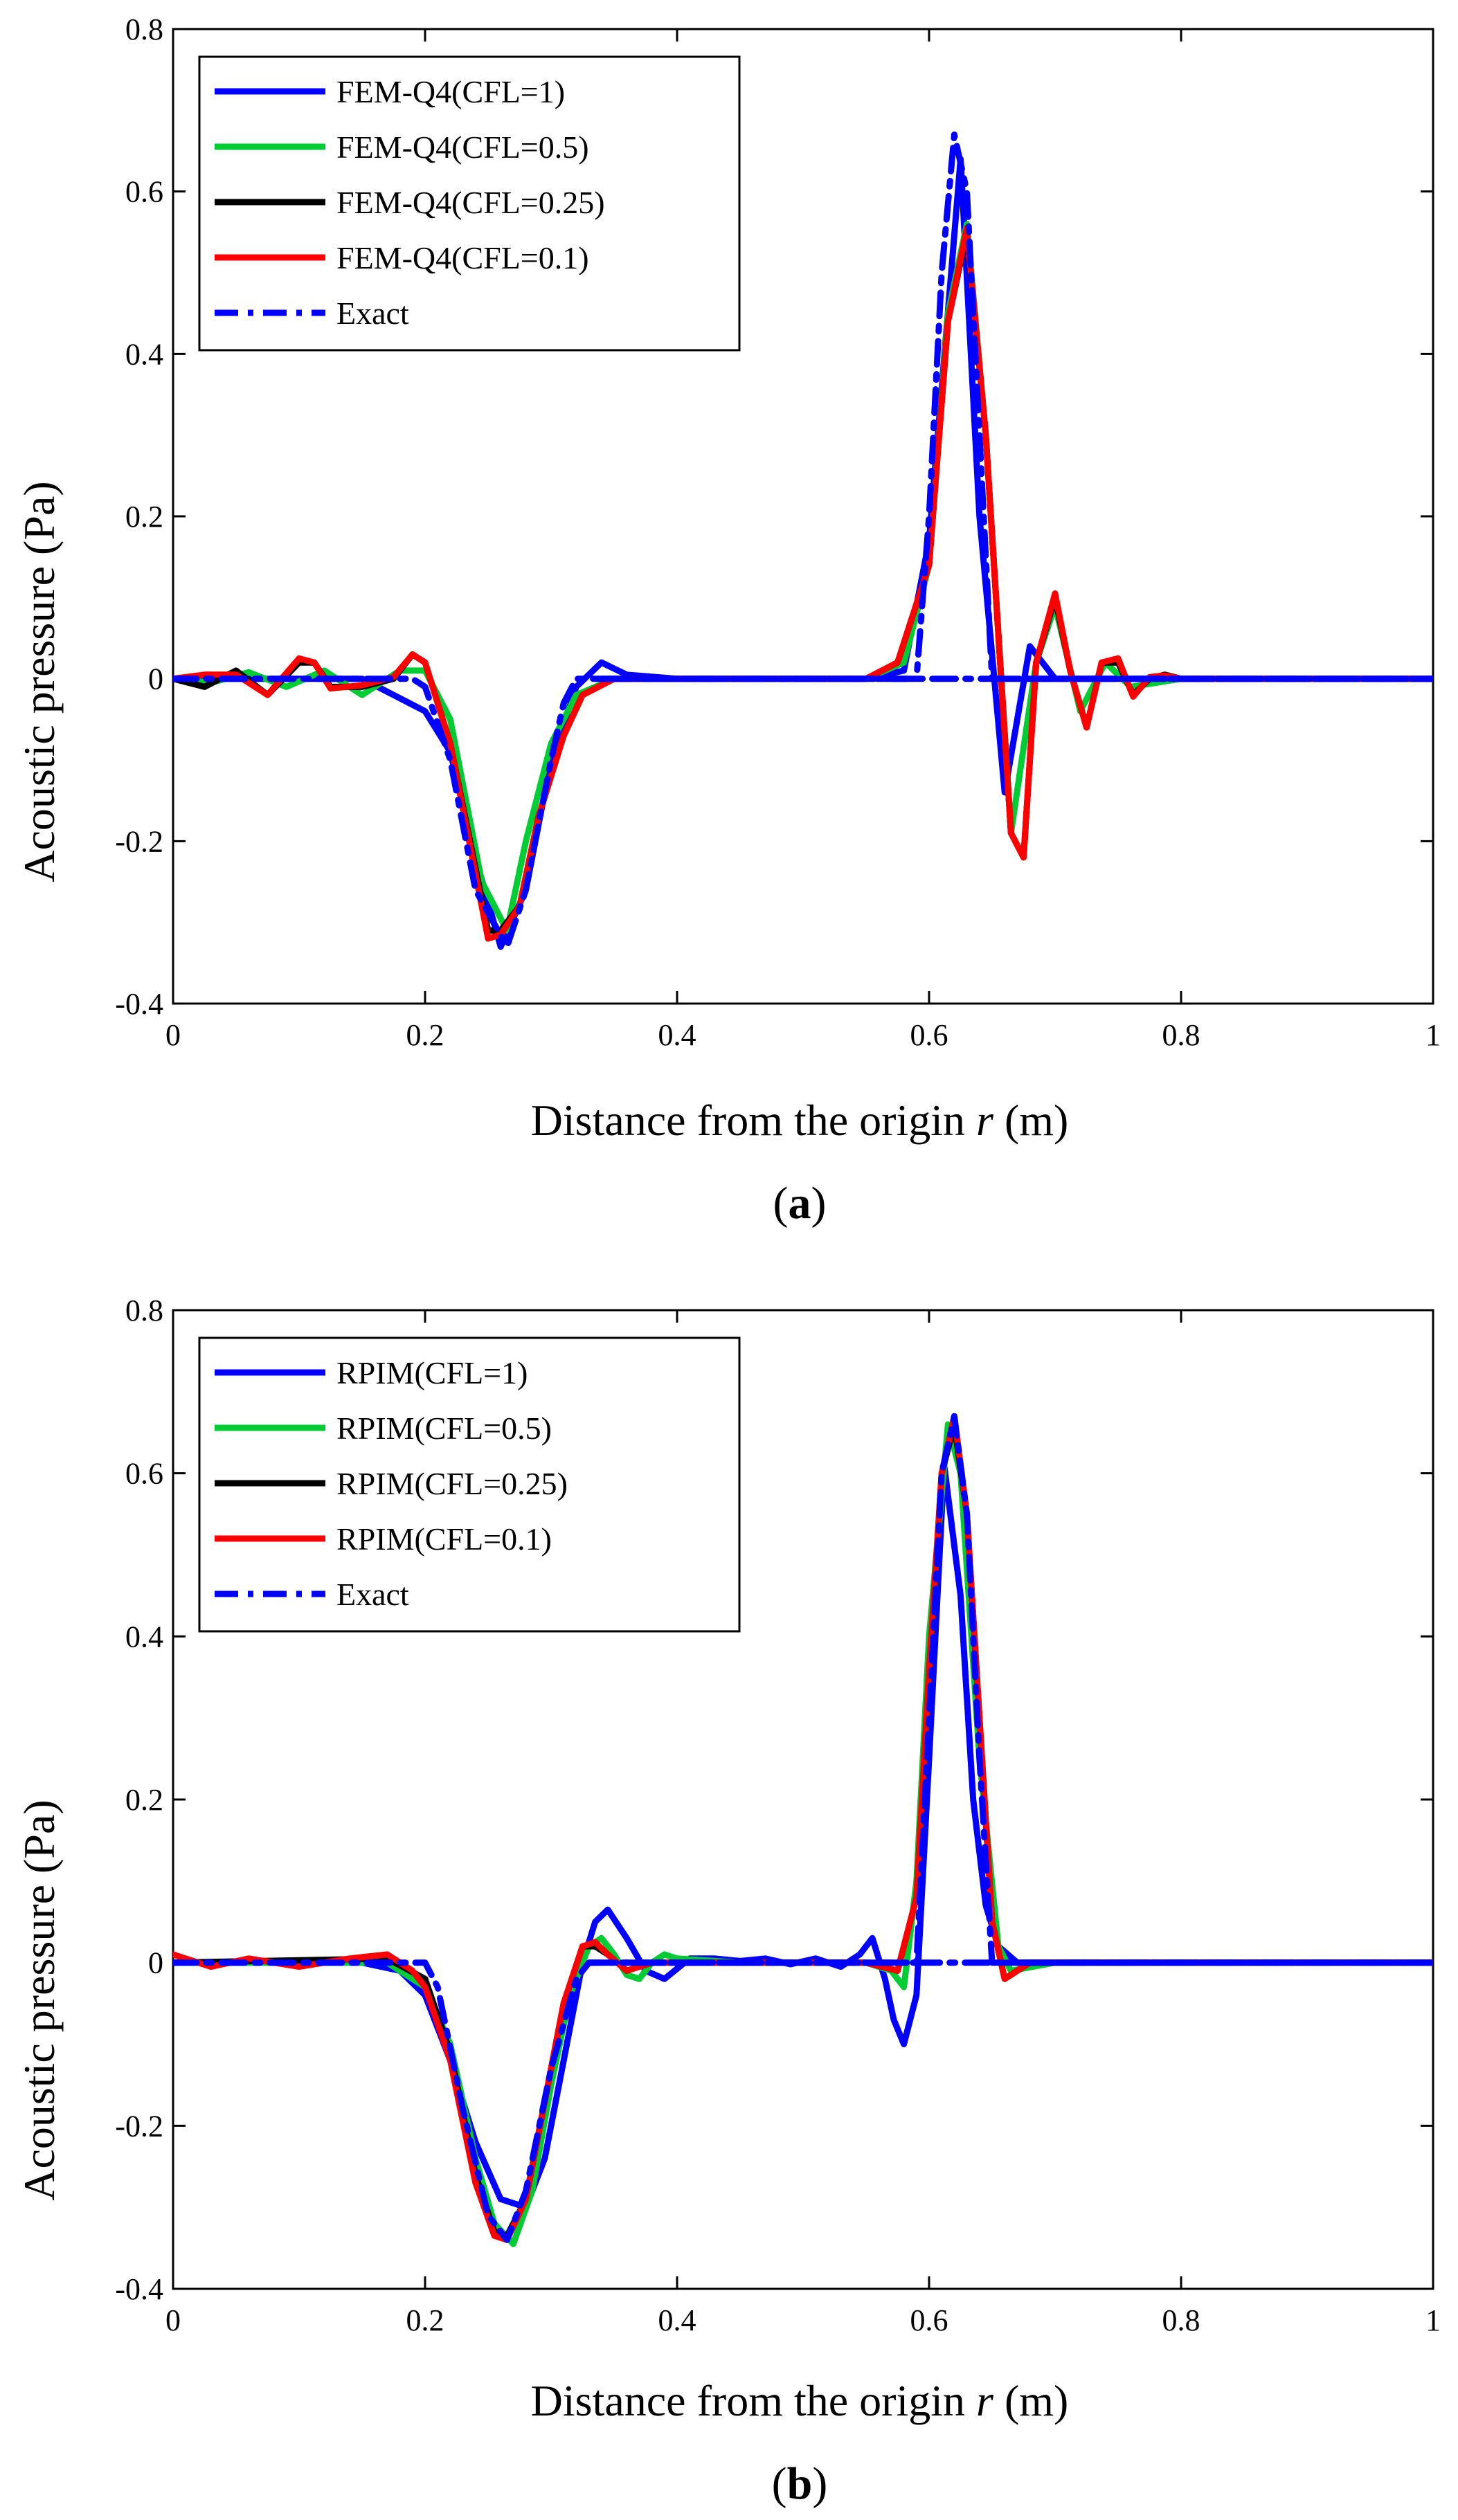  I want to click on x-axis-label-a: Distance from the origin r (m), so click(800, 1120).